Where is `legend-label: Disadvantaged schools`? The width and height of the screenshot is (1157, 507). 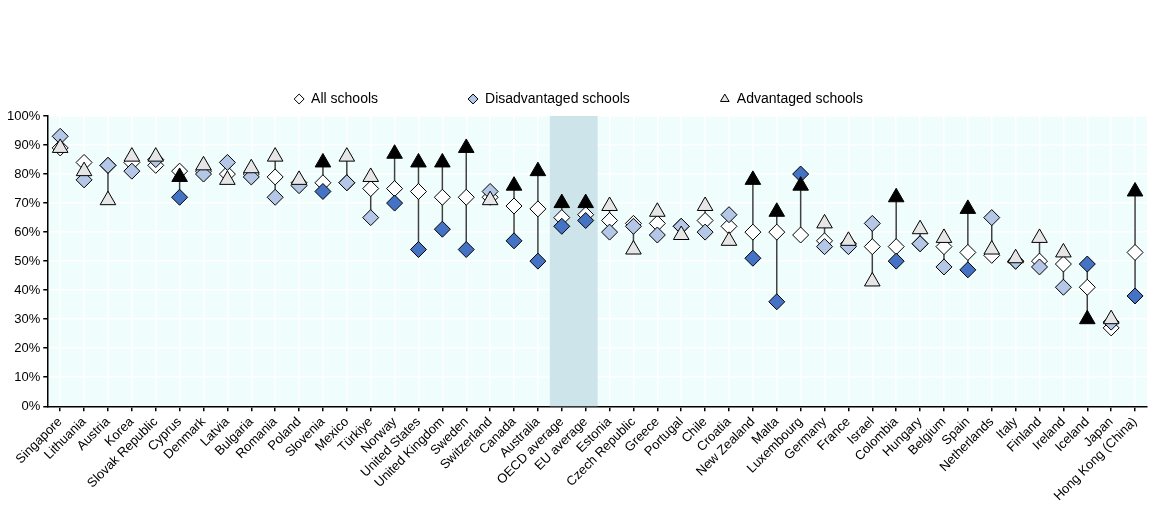 legend-label: Disadvantaged schools is located at coordinates (557, 97).